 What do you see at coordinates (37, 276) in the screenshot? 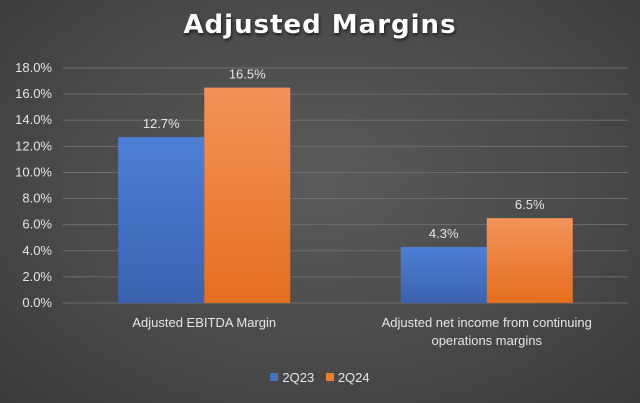
I see `y-tick-label: 2.0%` at bounding box center [37, 276].